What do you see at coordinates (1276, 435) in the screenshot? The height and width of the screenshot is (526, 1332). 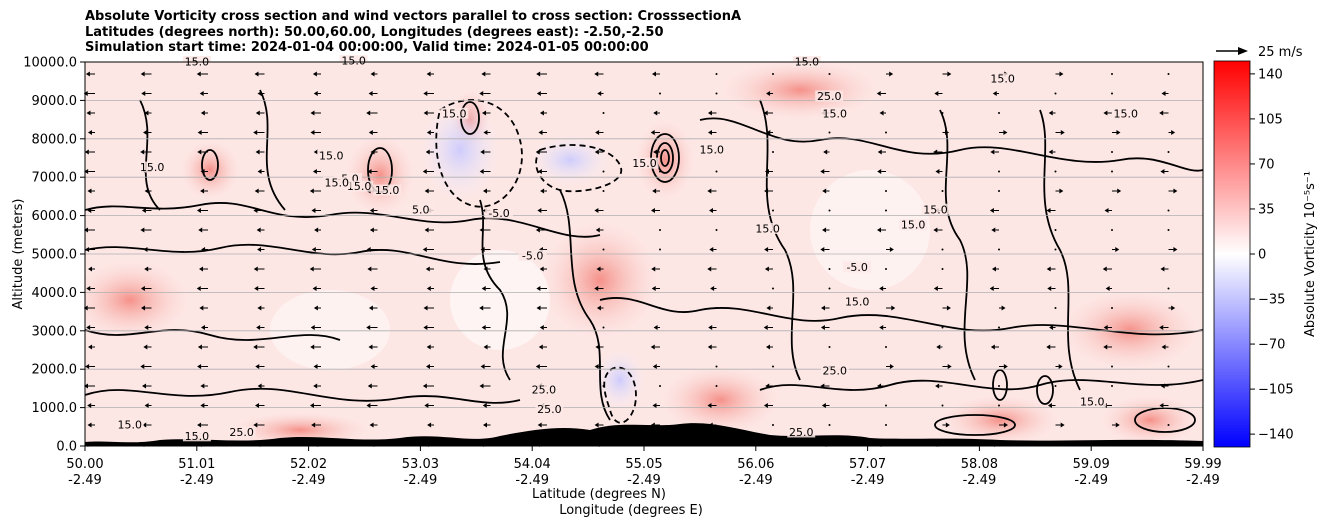 I see `colorbar-tick-label: −140` at bounding box center [1276, 435].